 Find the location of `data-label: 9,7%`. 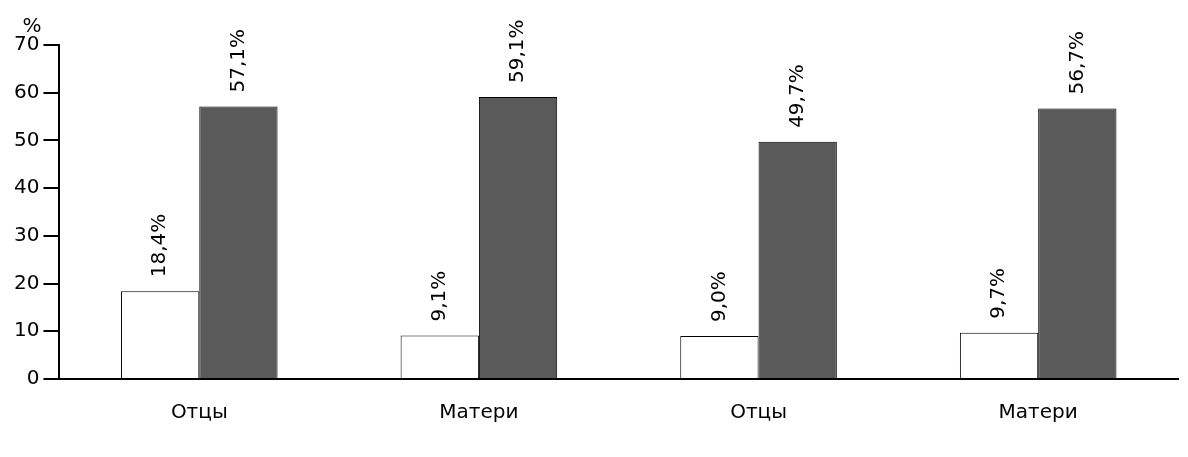

data-label: 9,7% is located at coordinates (997, 293).